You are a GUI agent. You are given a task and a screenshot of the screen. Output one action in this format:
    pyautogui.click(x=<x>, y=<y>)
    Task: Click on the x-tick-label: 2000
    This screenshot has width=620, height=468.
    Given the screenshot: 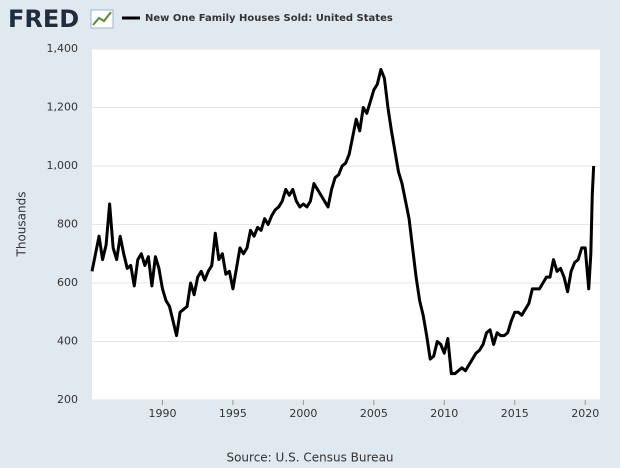 What is the action you would take?
    pyautogui.click(x=303, y=413)
    